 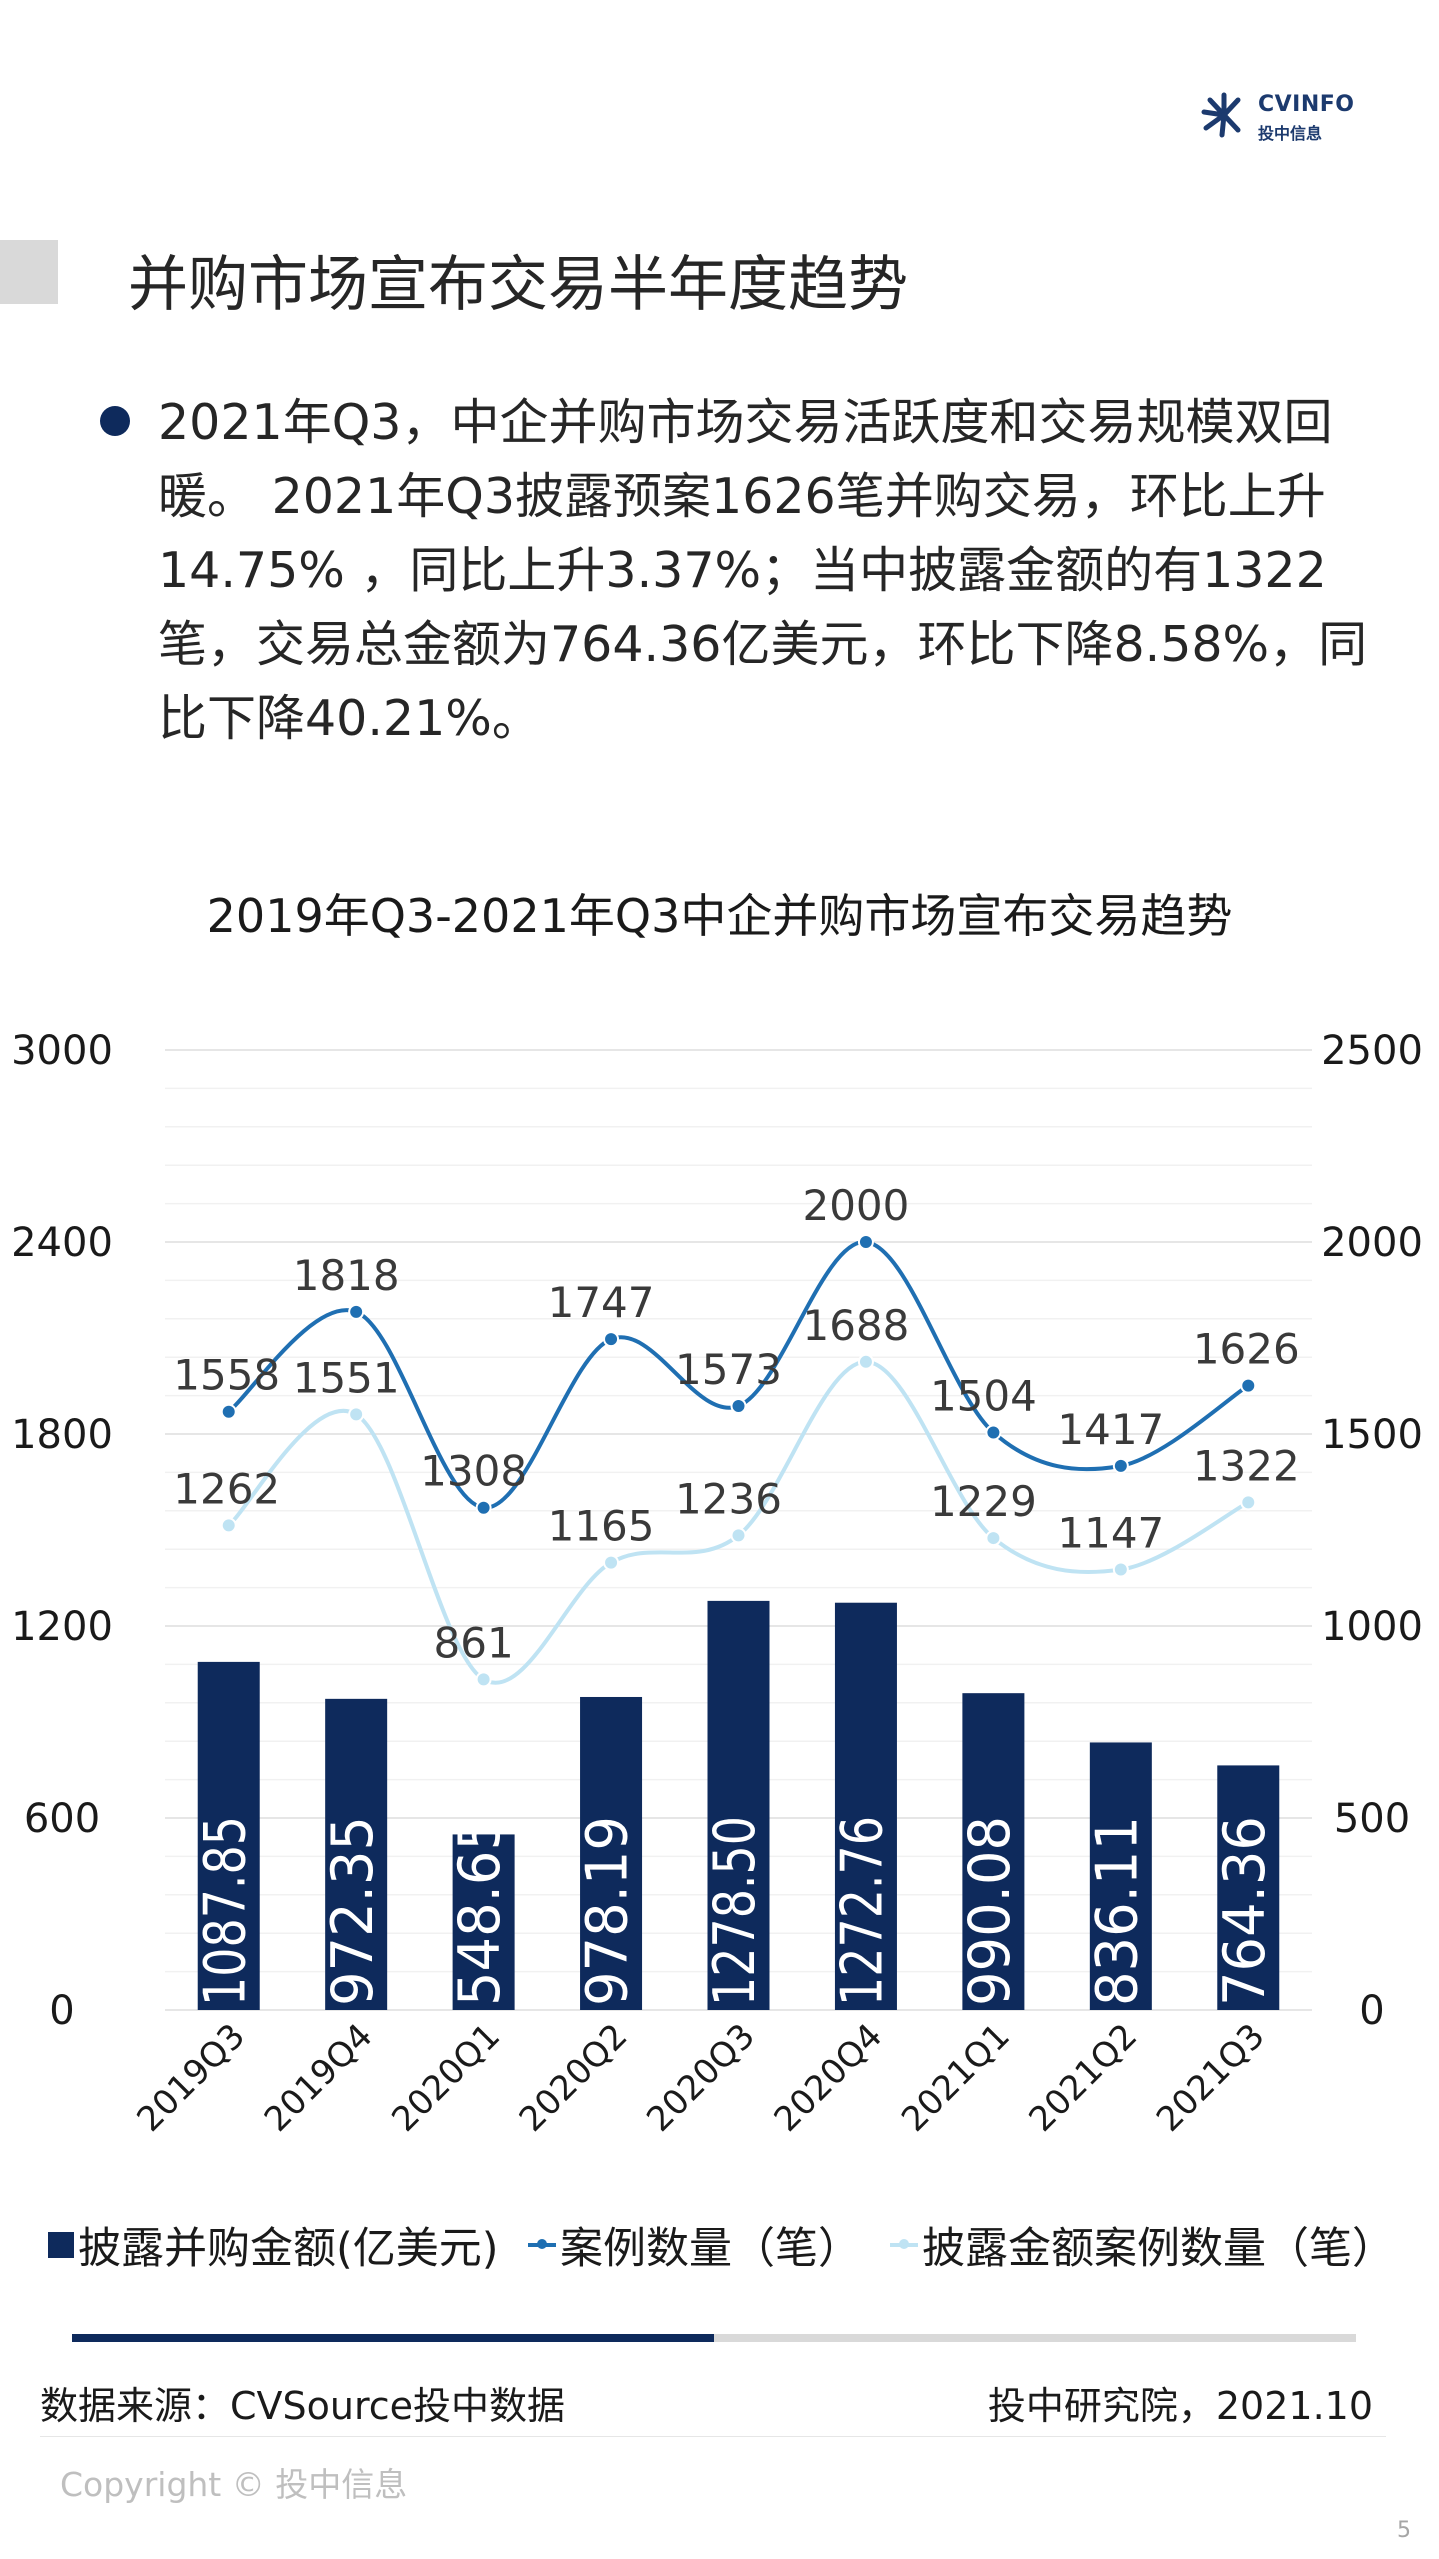 What do you see at coordinates (62, 1819) in the screenshot?
I see `y-left-tick-label: 600` at bounding box center [62, 1819].